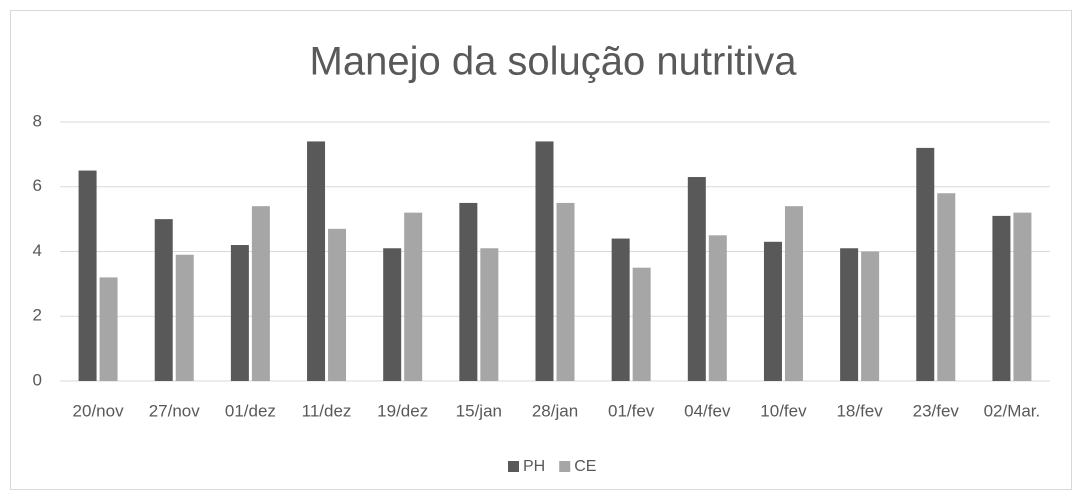  What do you see at coordinates (534, 466) in the screenshot?
I see `legend-label: PH` at bounding box center [534, 466].